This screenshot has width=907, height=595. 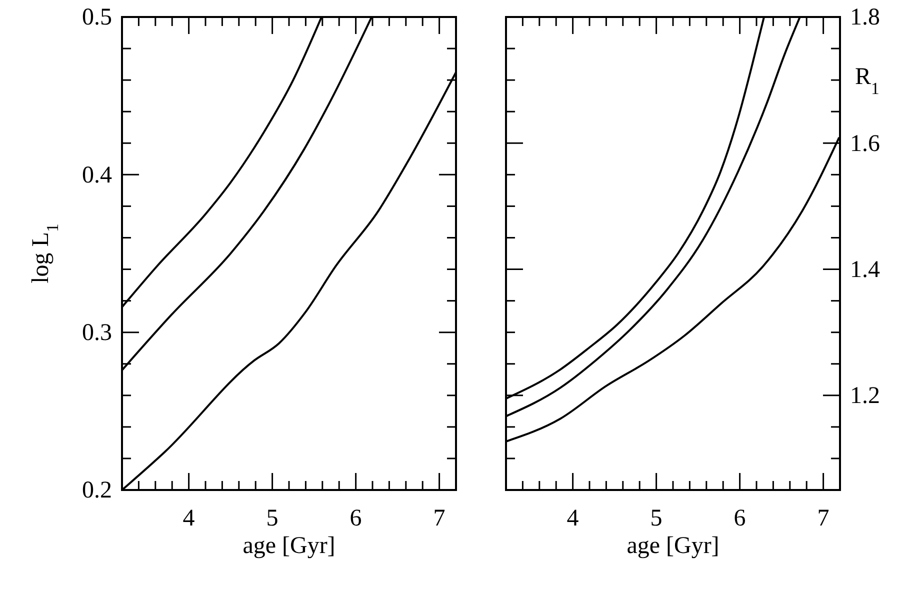 I want to click on y2-tick-label: 1.8, so click(x=865, y=17).